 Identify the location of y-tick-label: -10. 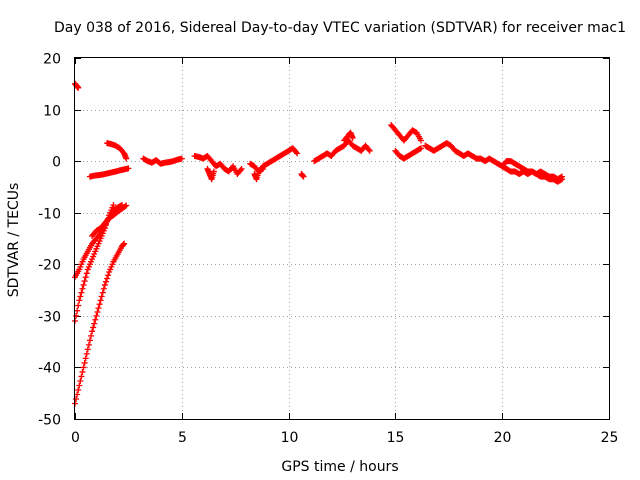
(49, 215).